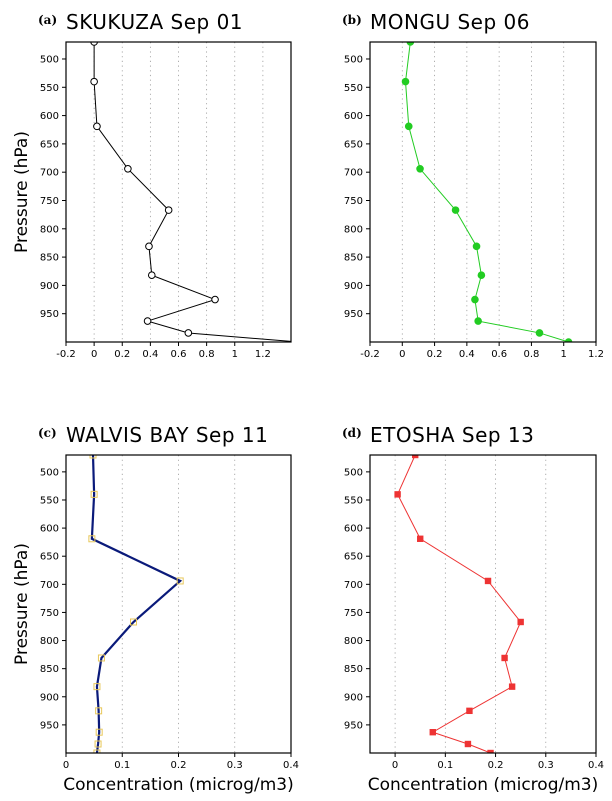  I want to click on chart-title: SKUKUZA Sep 01, so click(154, 22).